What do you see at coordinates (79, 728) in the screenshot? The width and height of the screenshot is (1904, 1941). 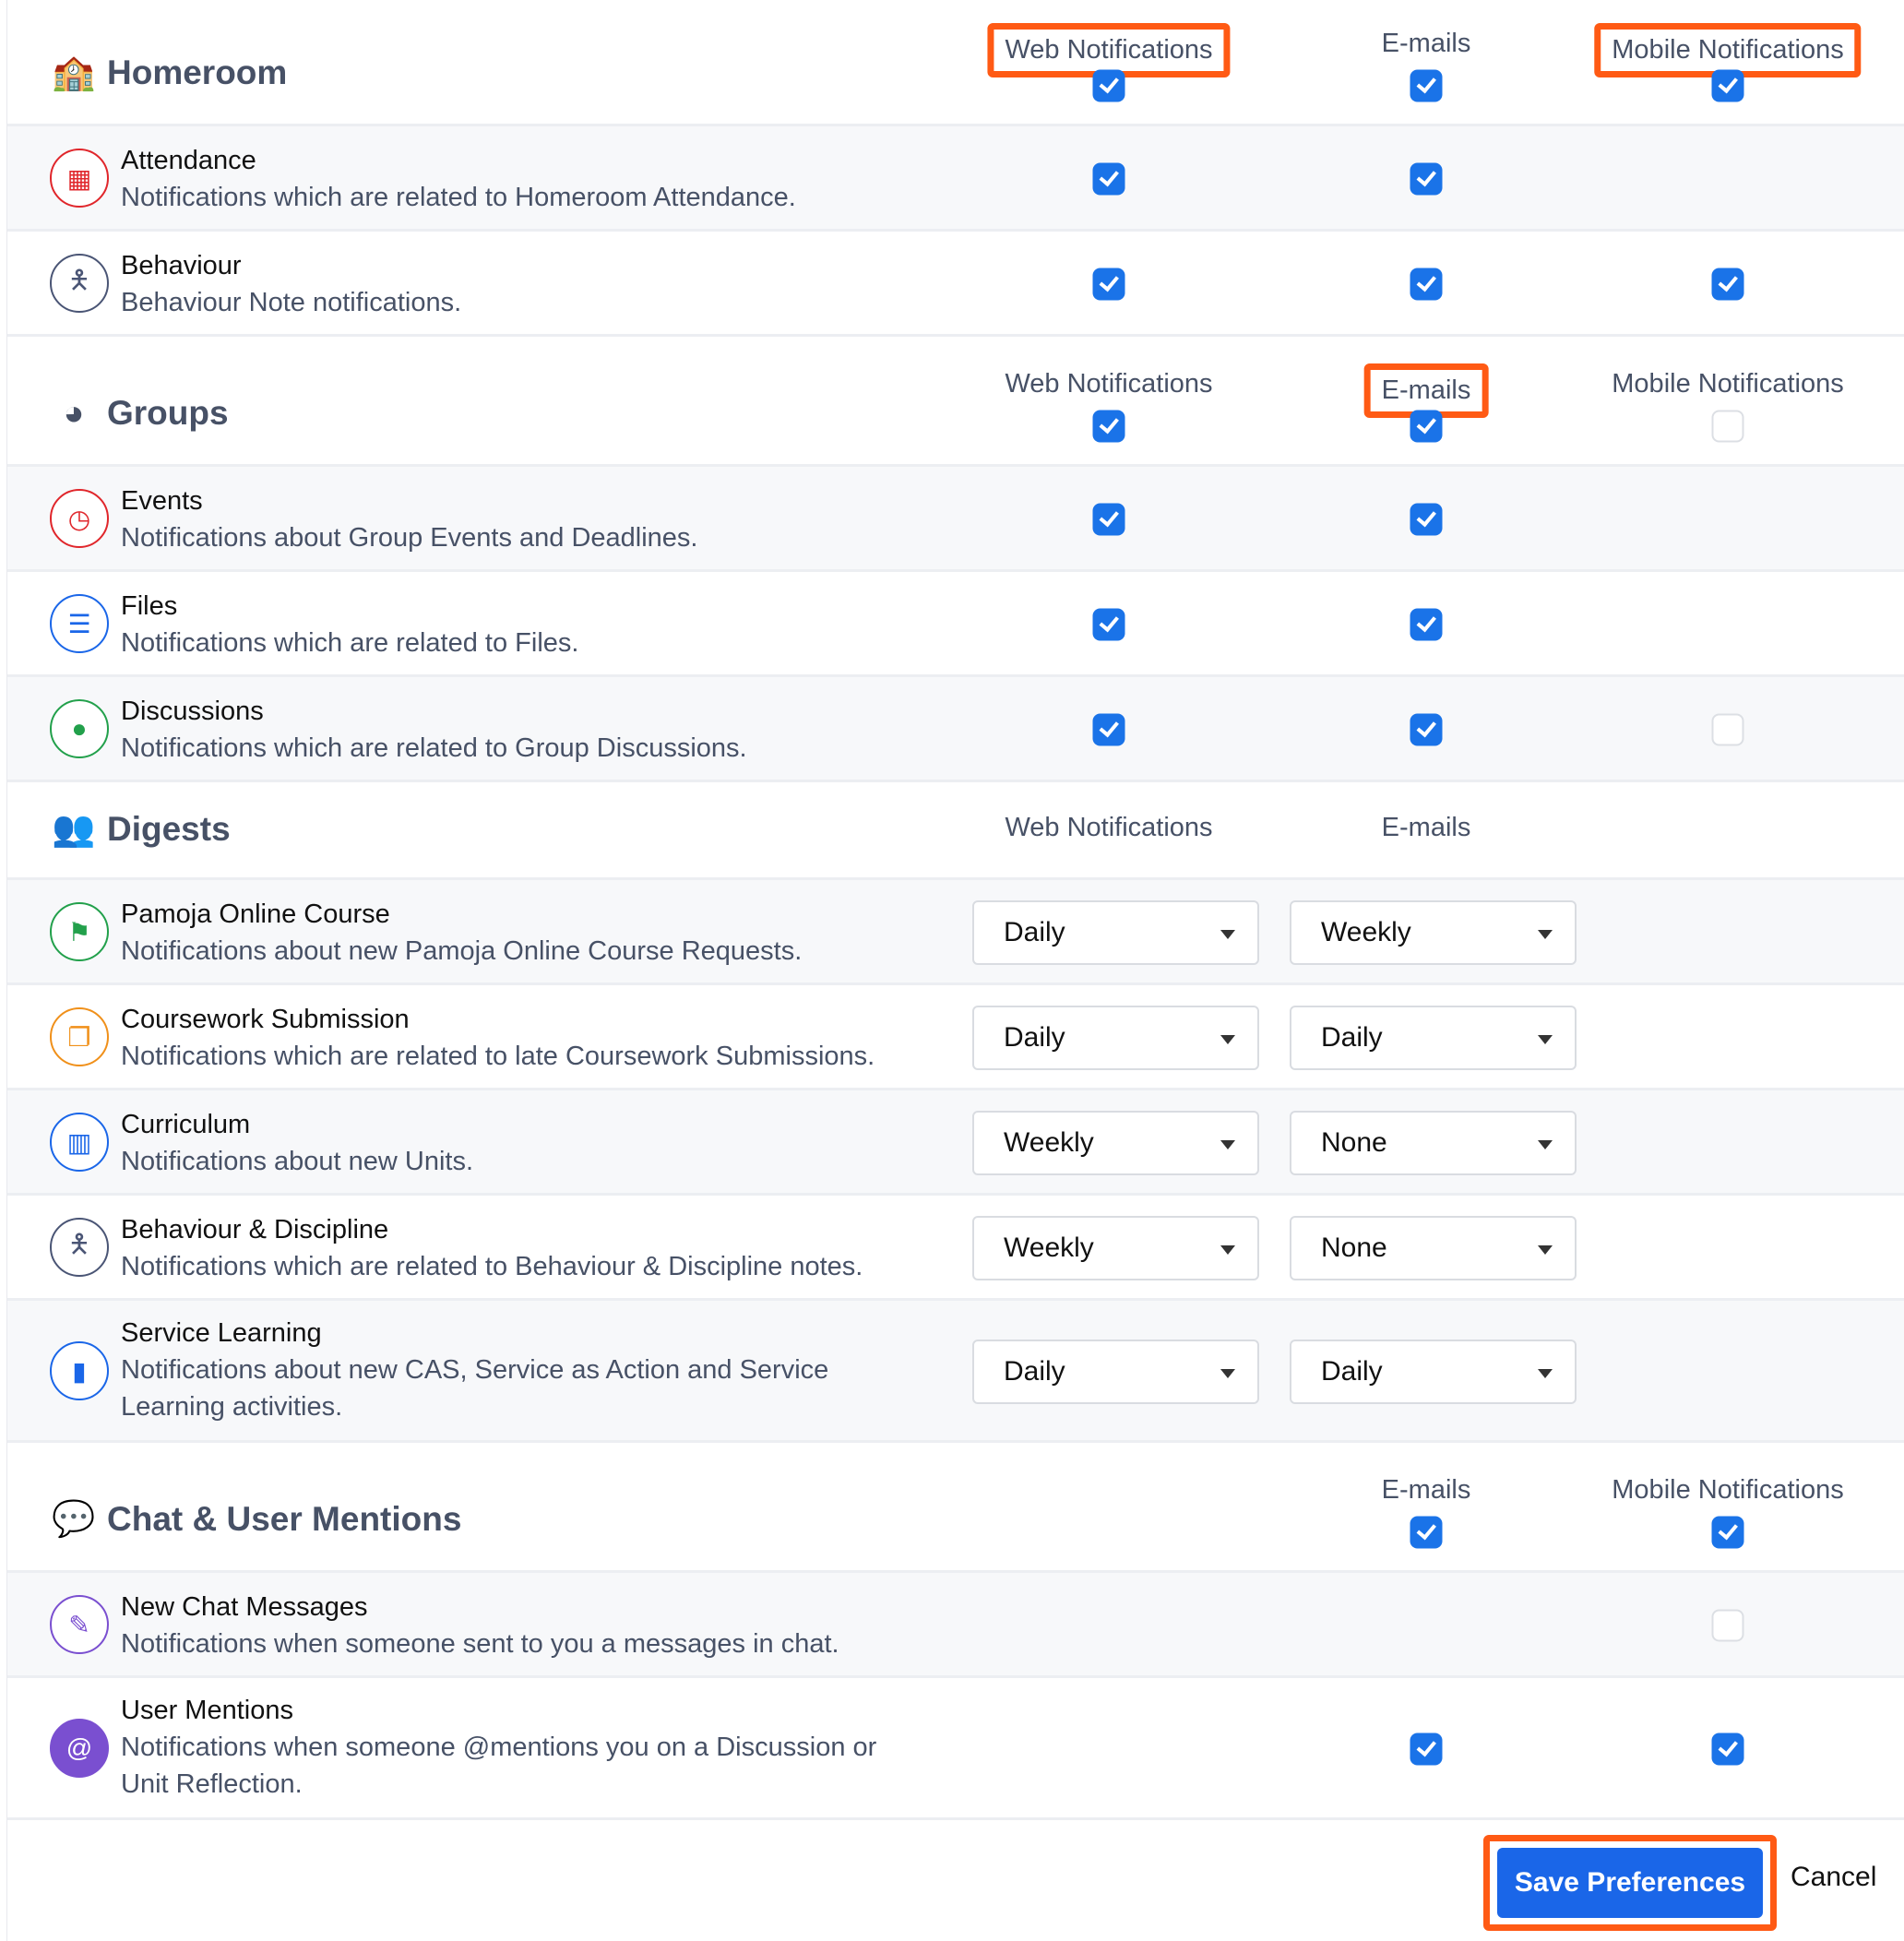 I see `chat-bubbles-icon: ●` at bounding box center [79, 728].